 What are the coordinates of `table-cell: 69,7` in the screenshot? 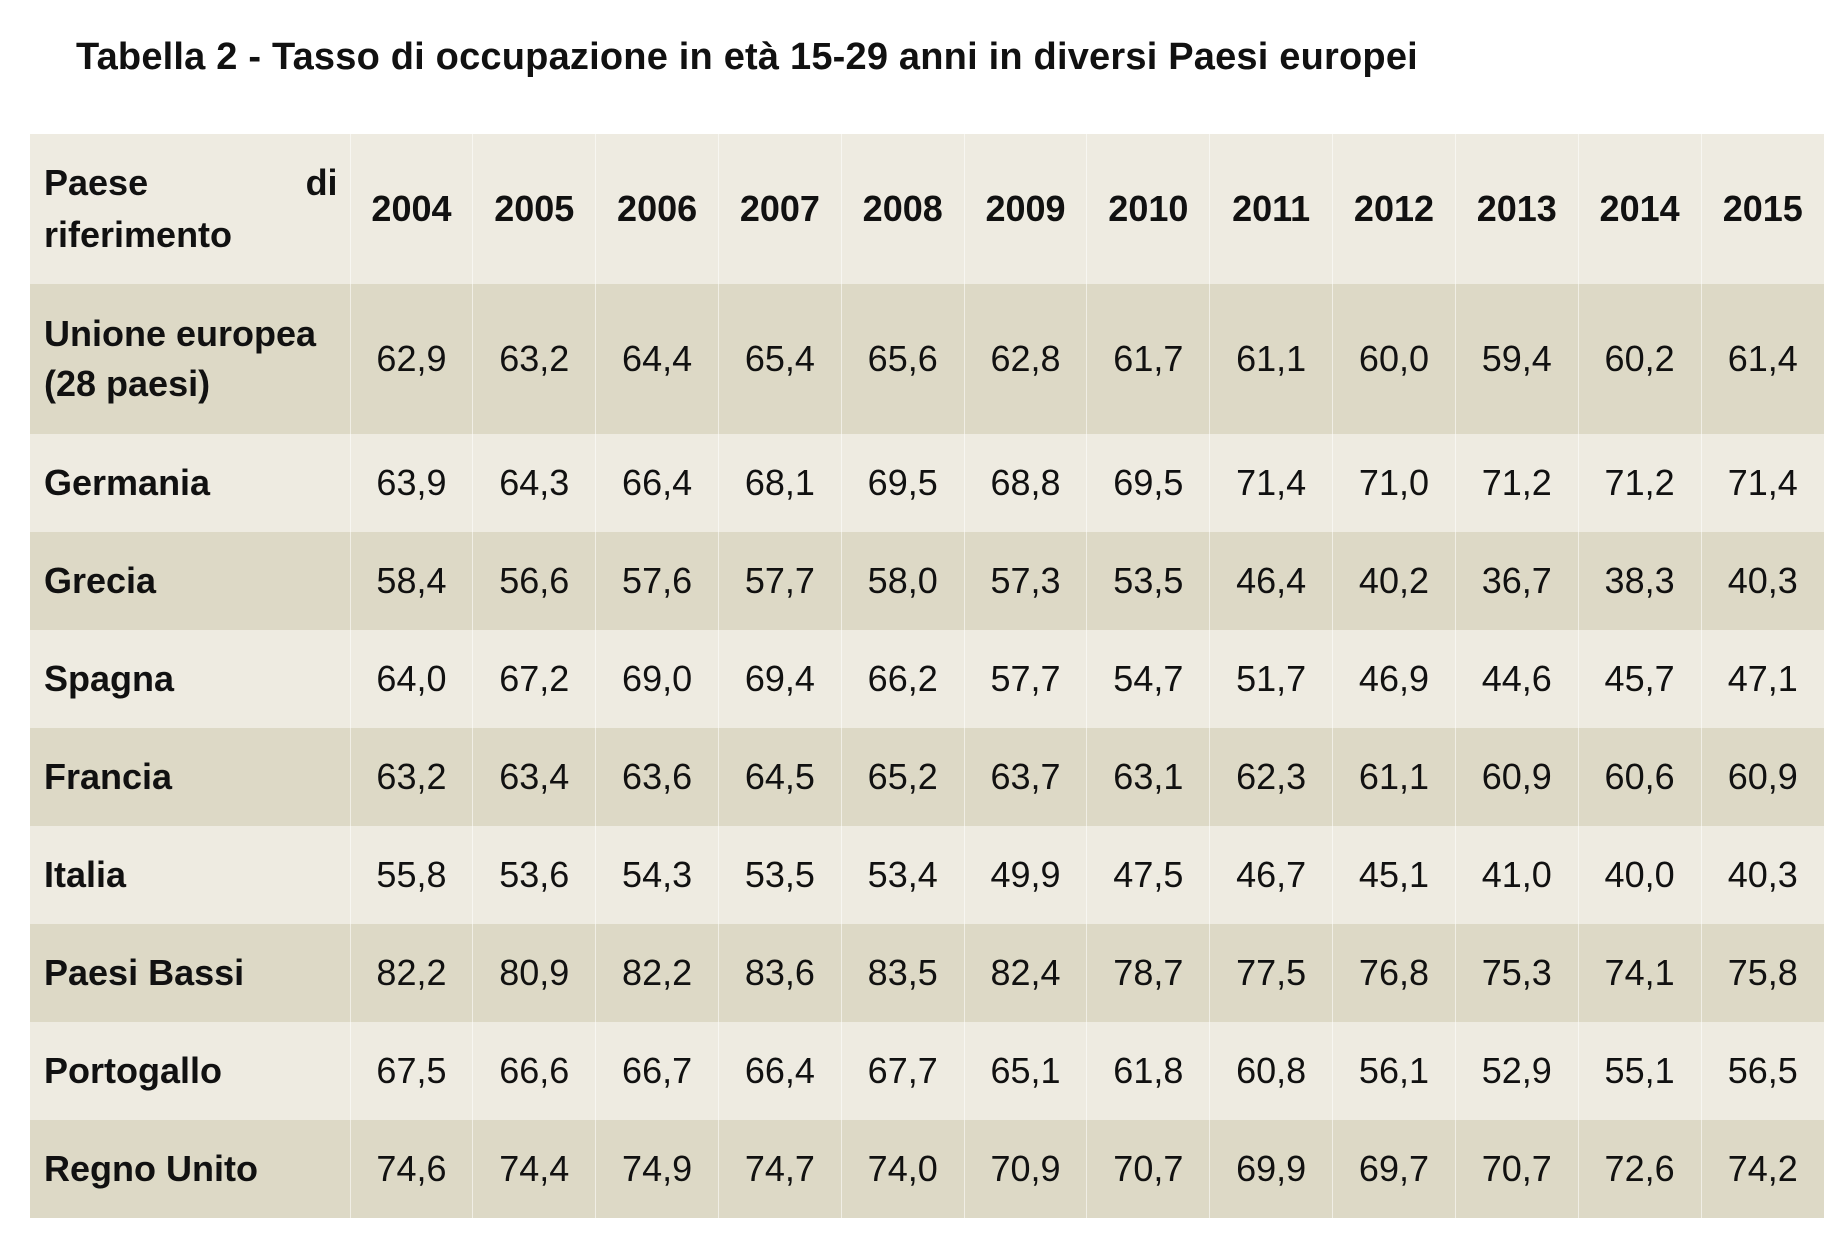 It's located at (1394, 1169).